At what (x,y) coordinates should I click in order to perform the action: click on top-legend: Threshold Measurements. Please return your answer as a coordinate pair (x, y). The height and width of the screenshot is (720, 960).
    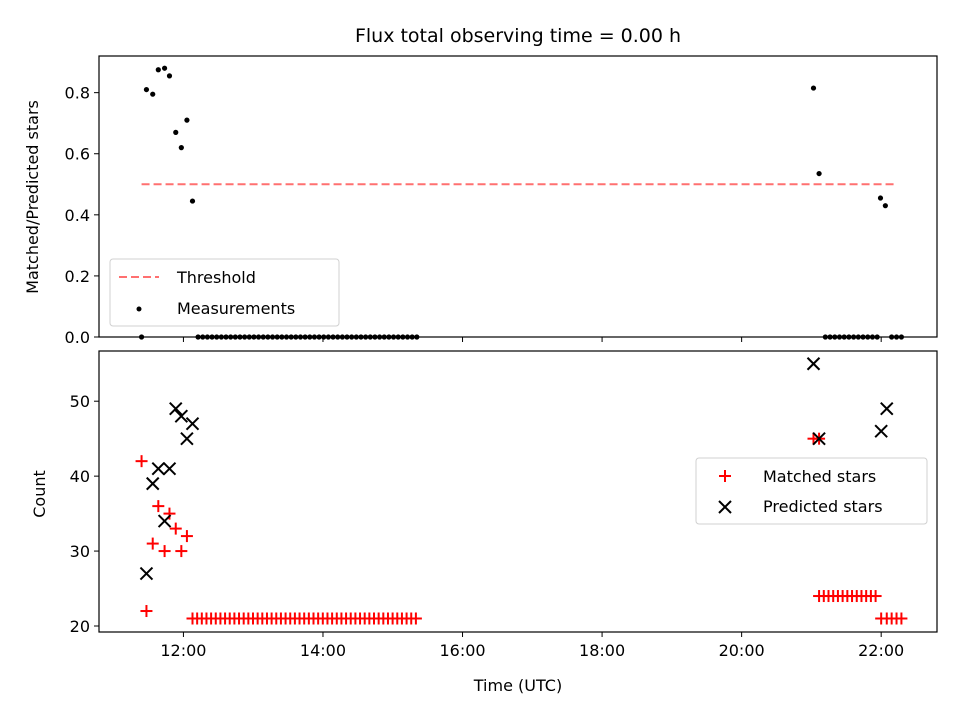
    Looking at the image, I should click on (224, 292).